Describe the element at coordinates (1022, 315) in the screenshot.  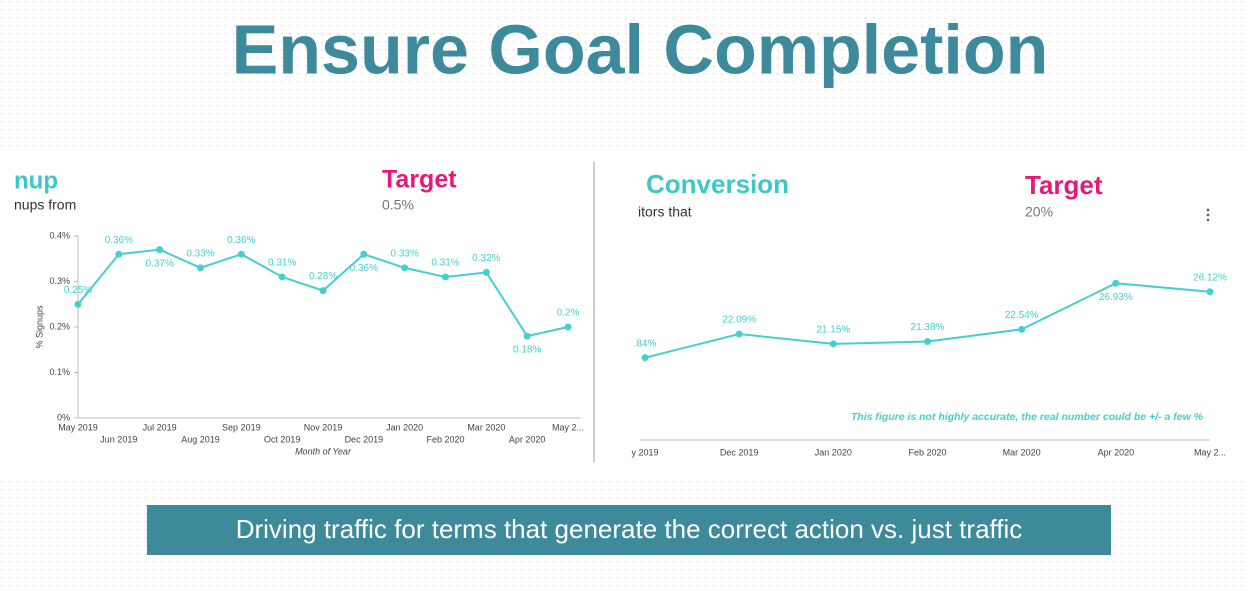
I see `data-label: 22.54%` at that location.